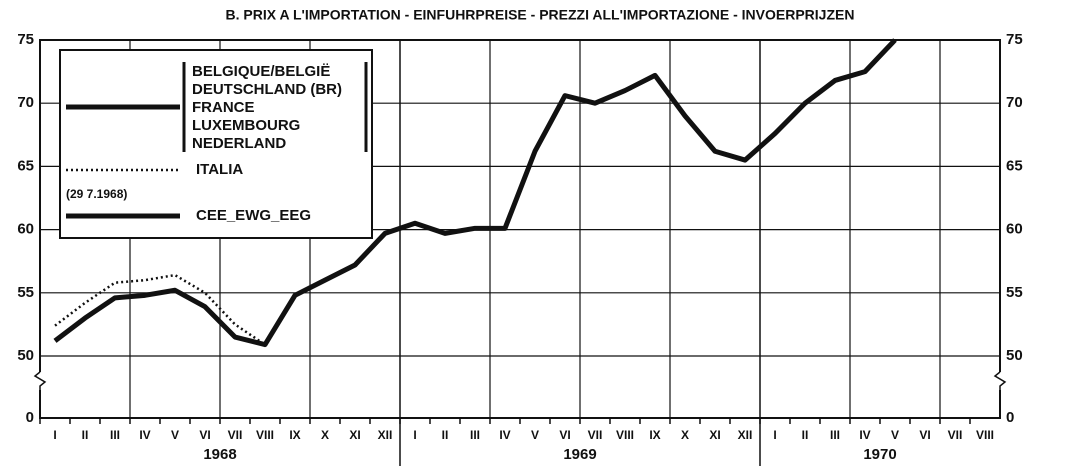 Image resolution: width=1073 pixels, height=466 pixels. I want to click on y-tick-label-right: 60, so click(1014, 229).